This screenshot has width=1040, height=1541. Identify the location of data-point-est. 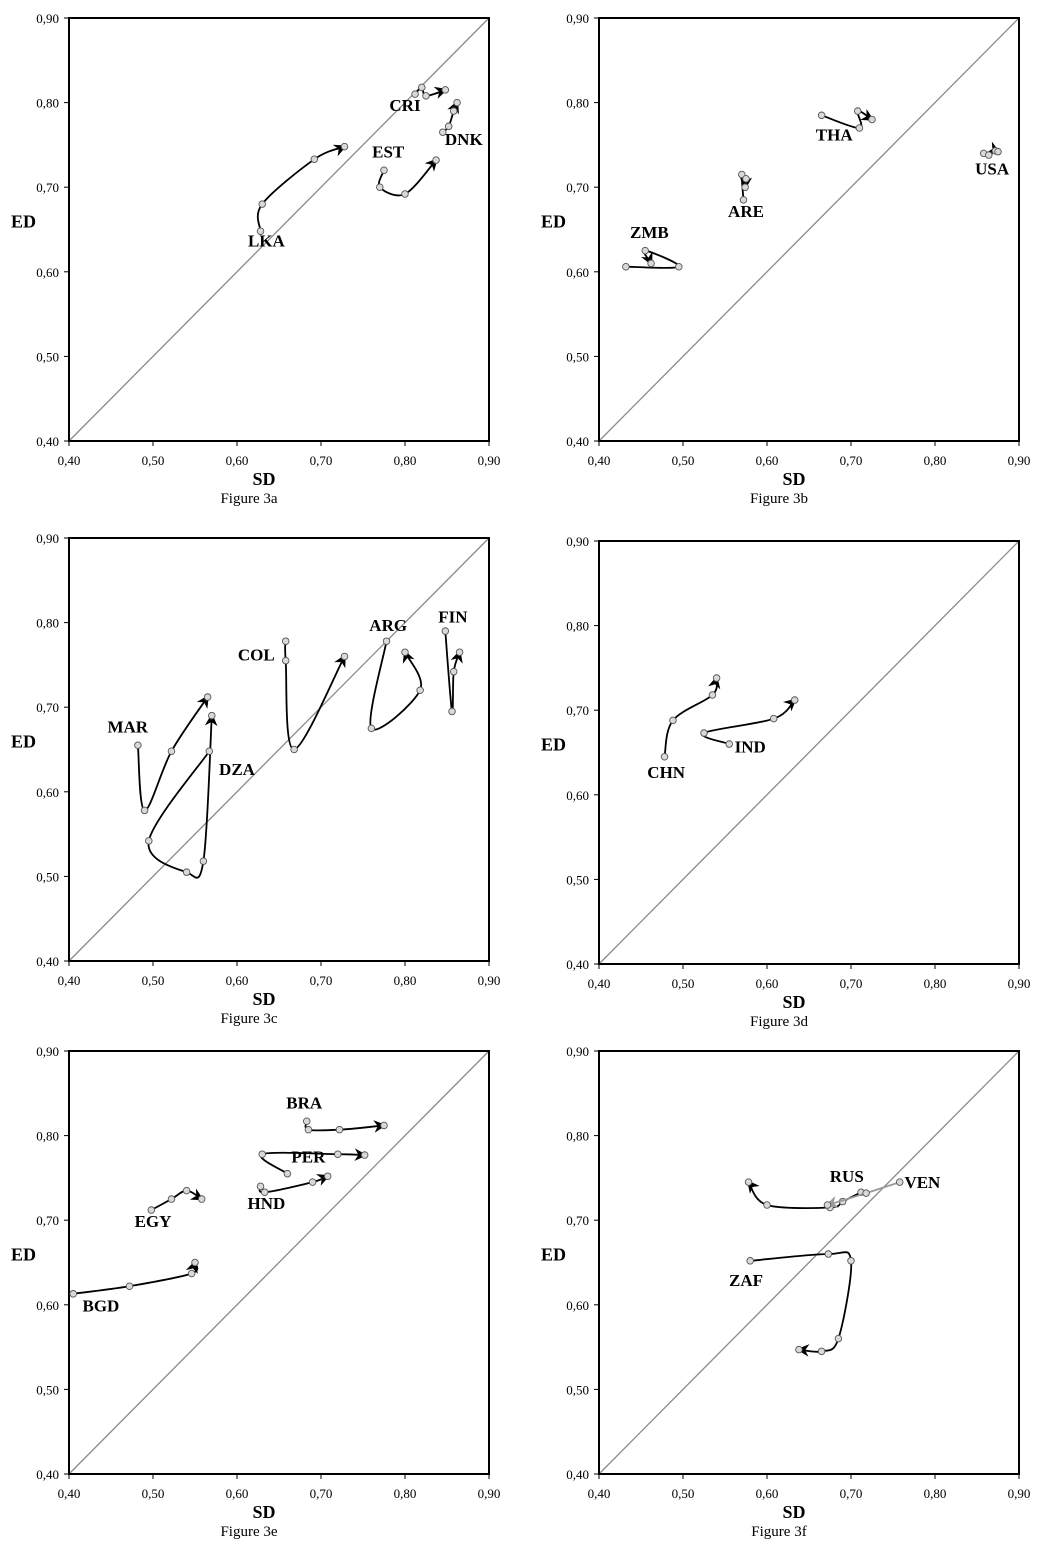
(405, 194).